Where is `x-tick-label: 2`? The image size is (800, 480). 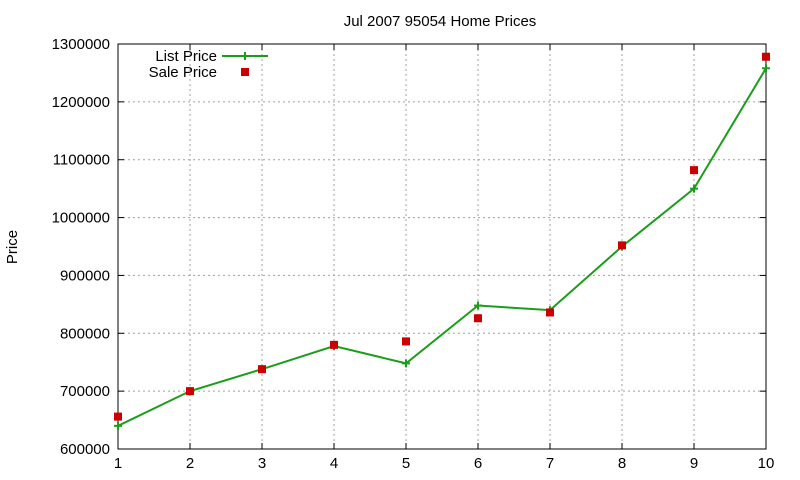
x-tick-label: 2 is located at coordinates (190, 463).